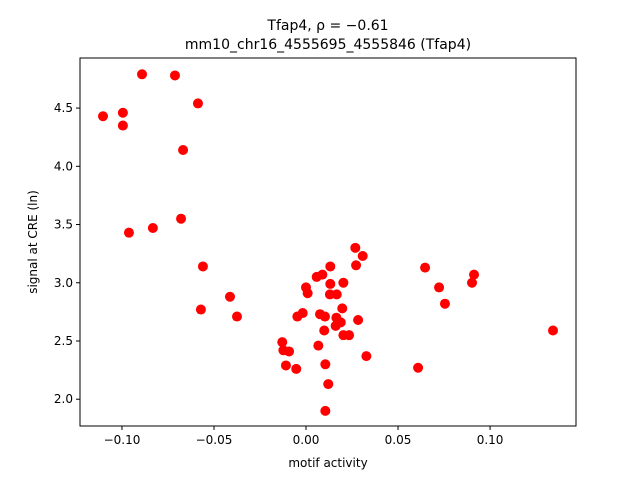 Image resolution: width=640 pixels, height=484 pixels. What do you see at coordinates (63, 108) in the screenshot?
I see `y-tick-label: 4.5` at bounding box center [63, 108].